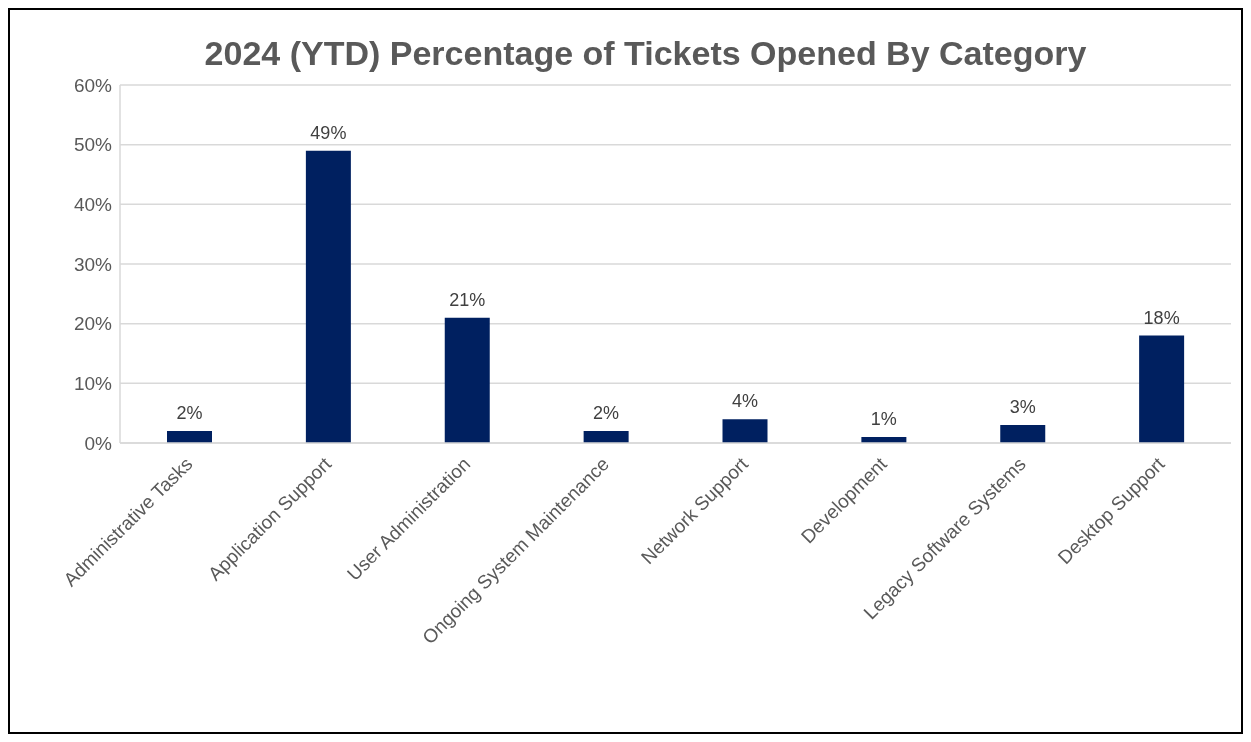  Describe the element at coordinates (93, 145) in the screenshot. I see `y-tick-label: 50%` at that location.